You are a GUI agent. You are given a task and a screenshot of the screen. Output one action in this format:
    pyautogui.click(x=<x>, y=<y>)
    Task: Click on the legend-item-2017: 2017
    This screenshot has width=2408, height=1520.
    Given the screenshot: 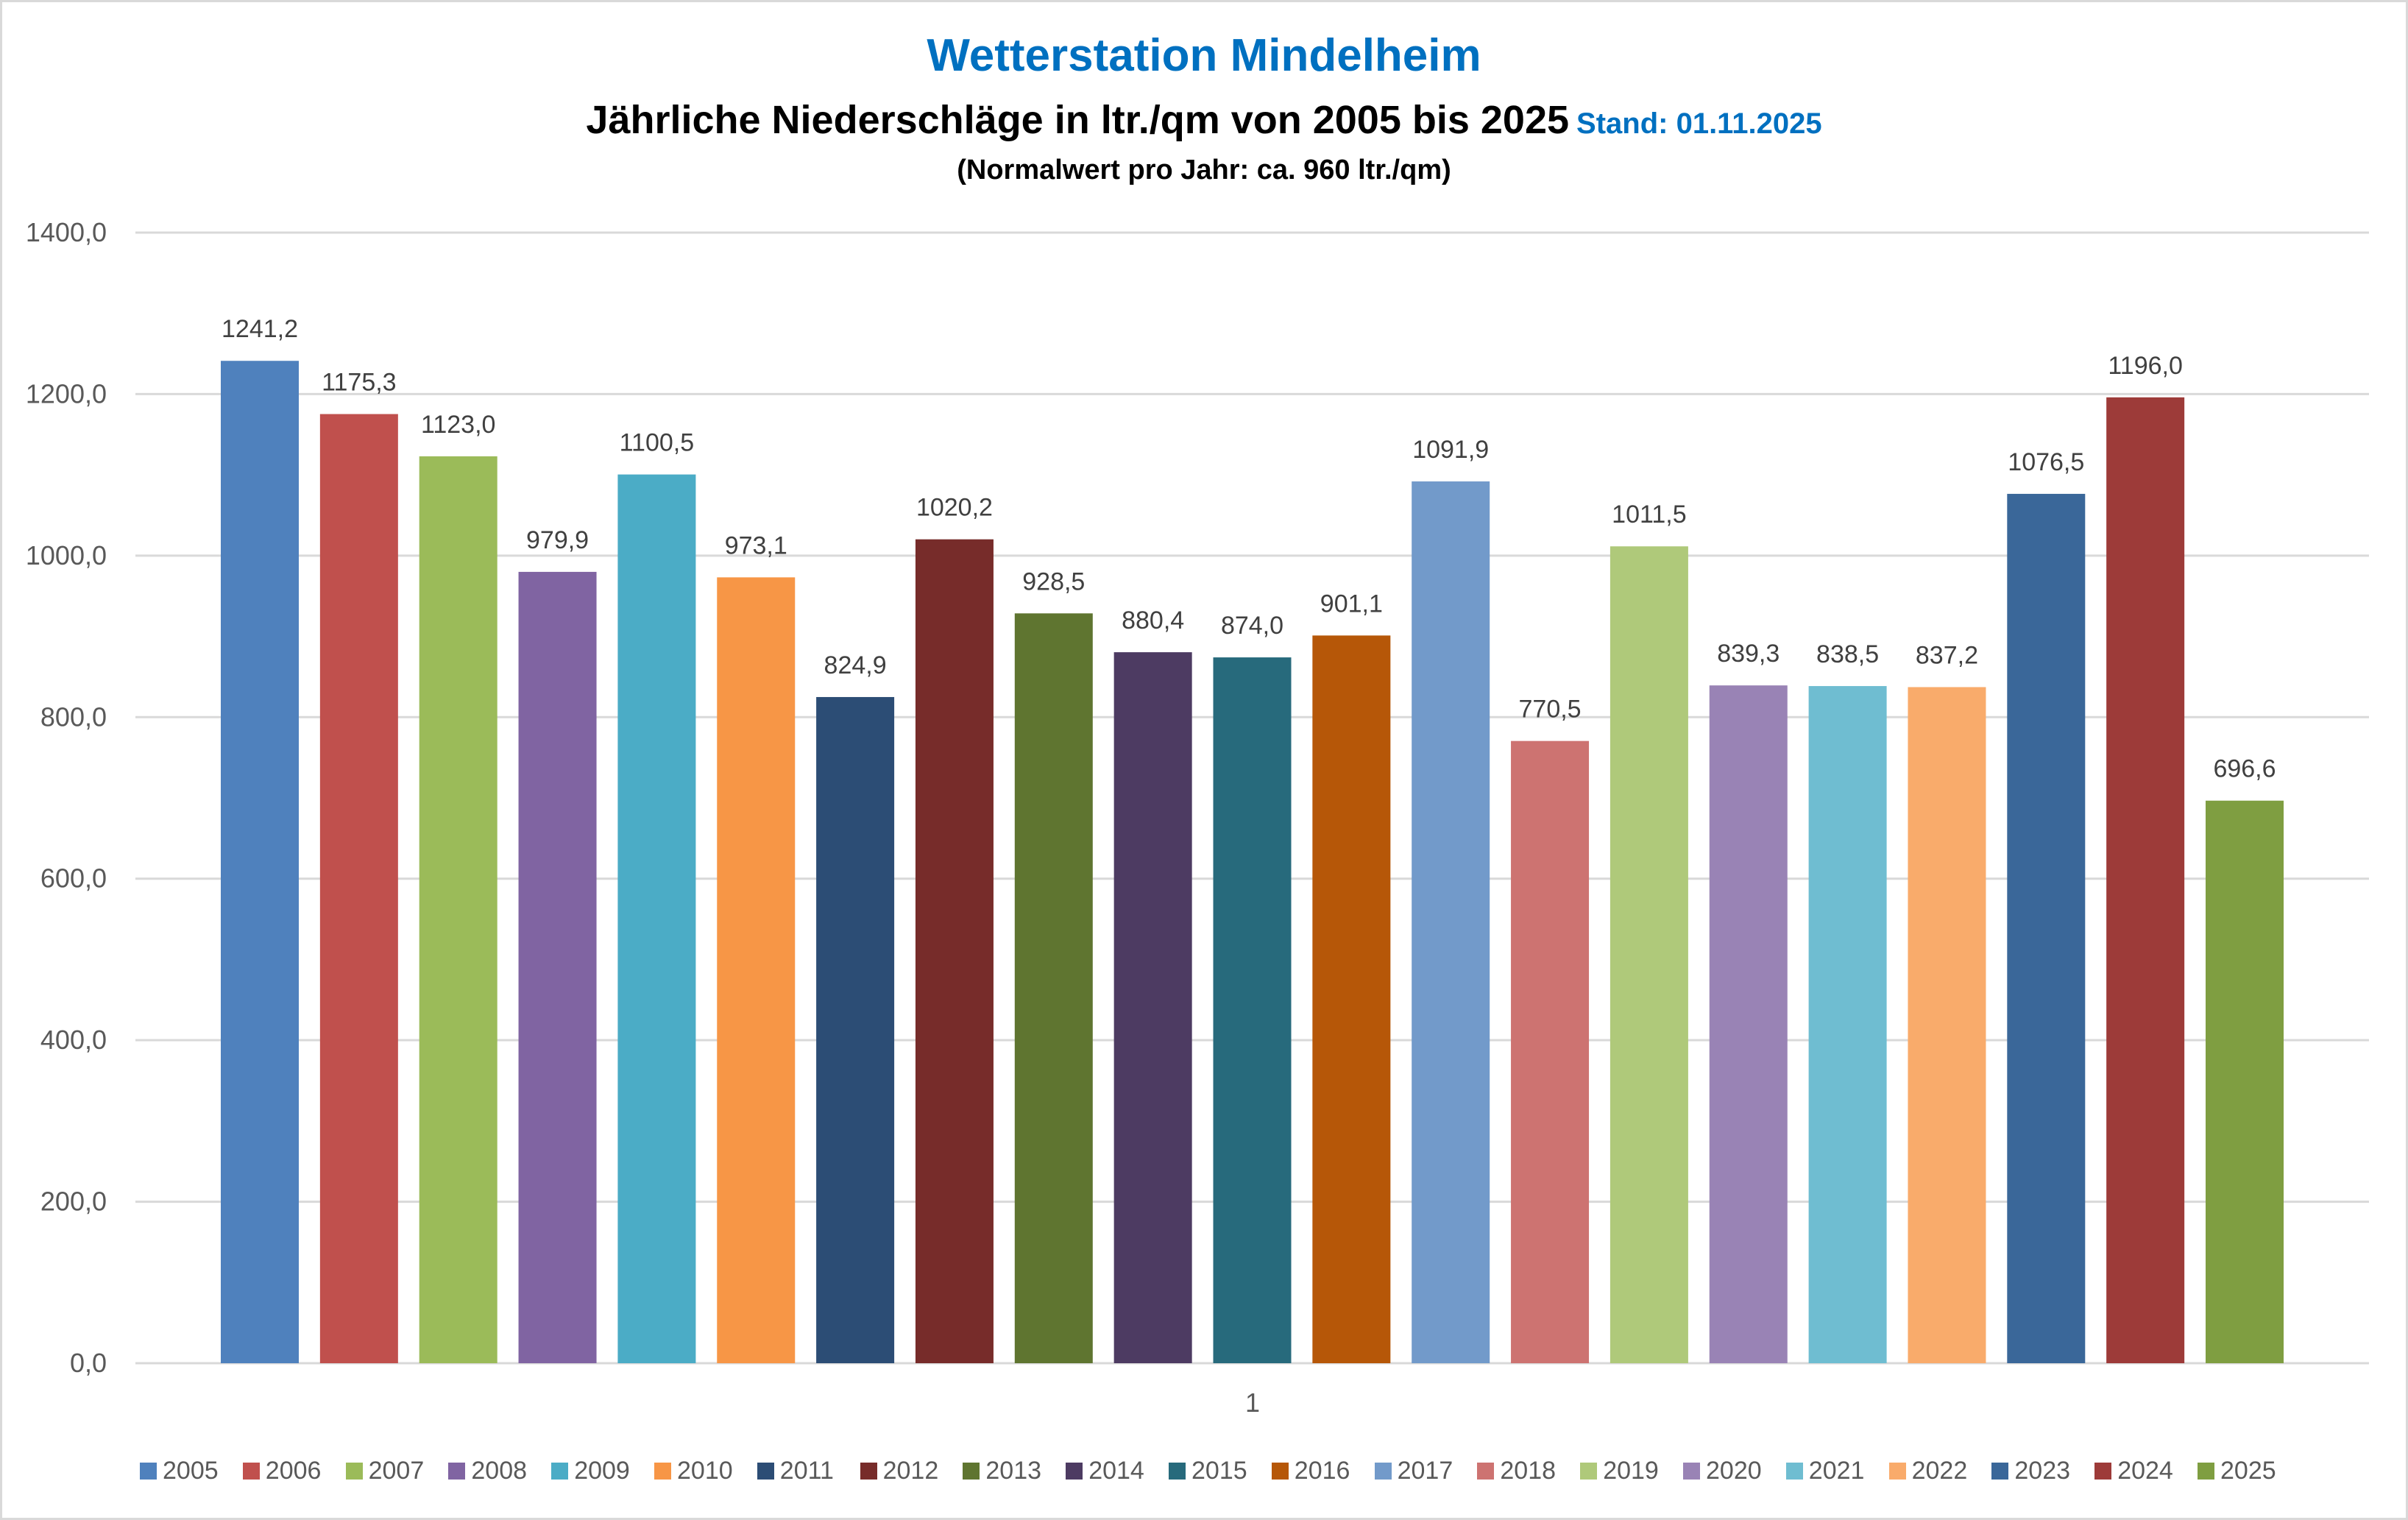 What is the action you would take?
    pyautogui.click(x=1413, y=1471)
    